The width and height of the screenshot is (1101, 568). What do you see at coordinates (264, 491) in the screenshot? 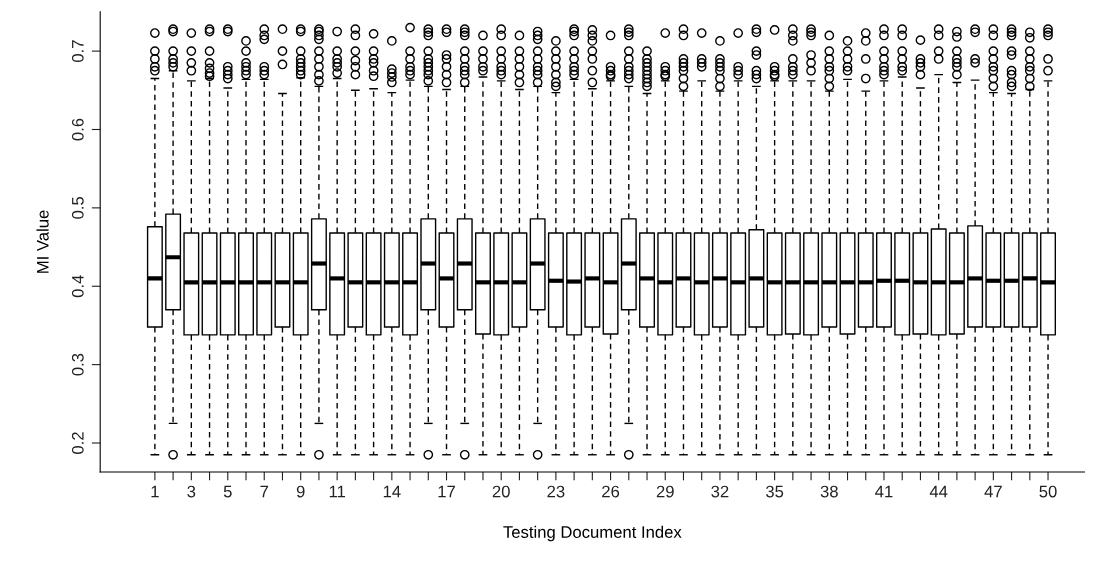
I see `x-tick-label: 7` at bounding box center [264, 491].